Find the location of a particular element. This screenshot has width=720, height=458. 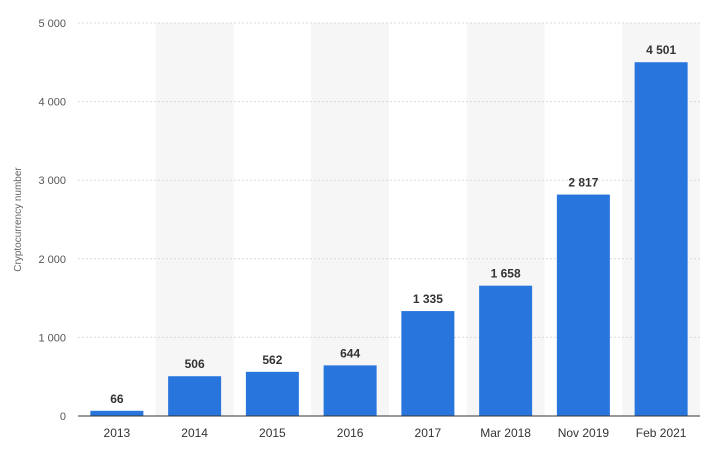

x-tick-label: 2014 is located at coordinates (194, 433).